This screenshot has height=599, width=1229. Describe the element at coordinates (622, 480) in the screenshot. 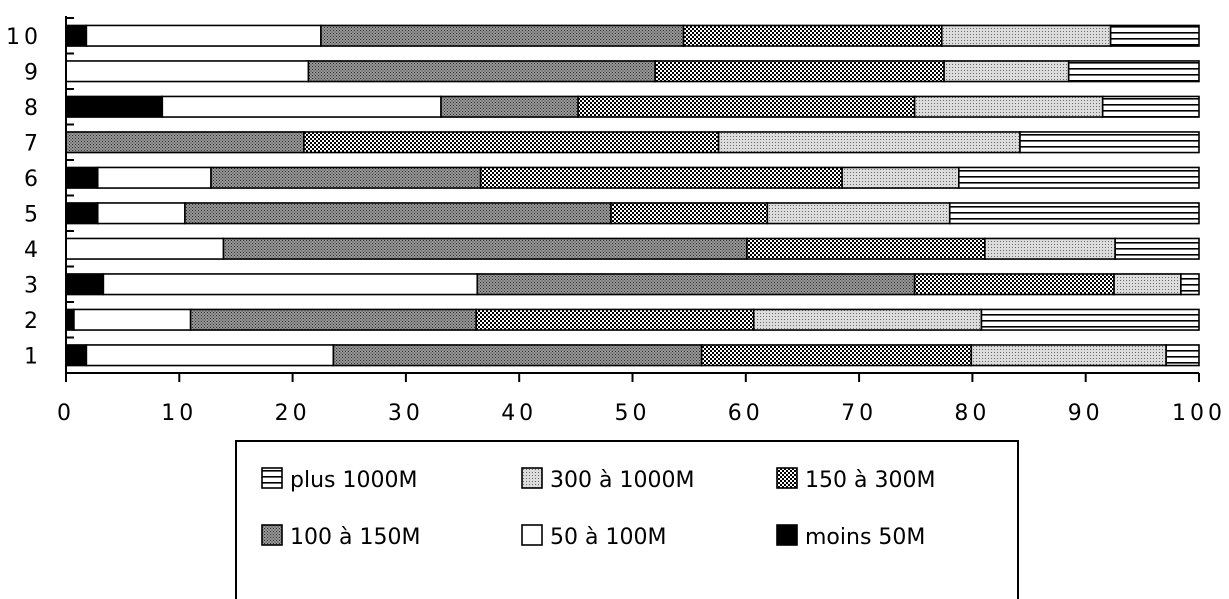

I see `legend-label: 300 à 1000M` at that location.